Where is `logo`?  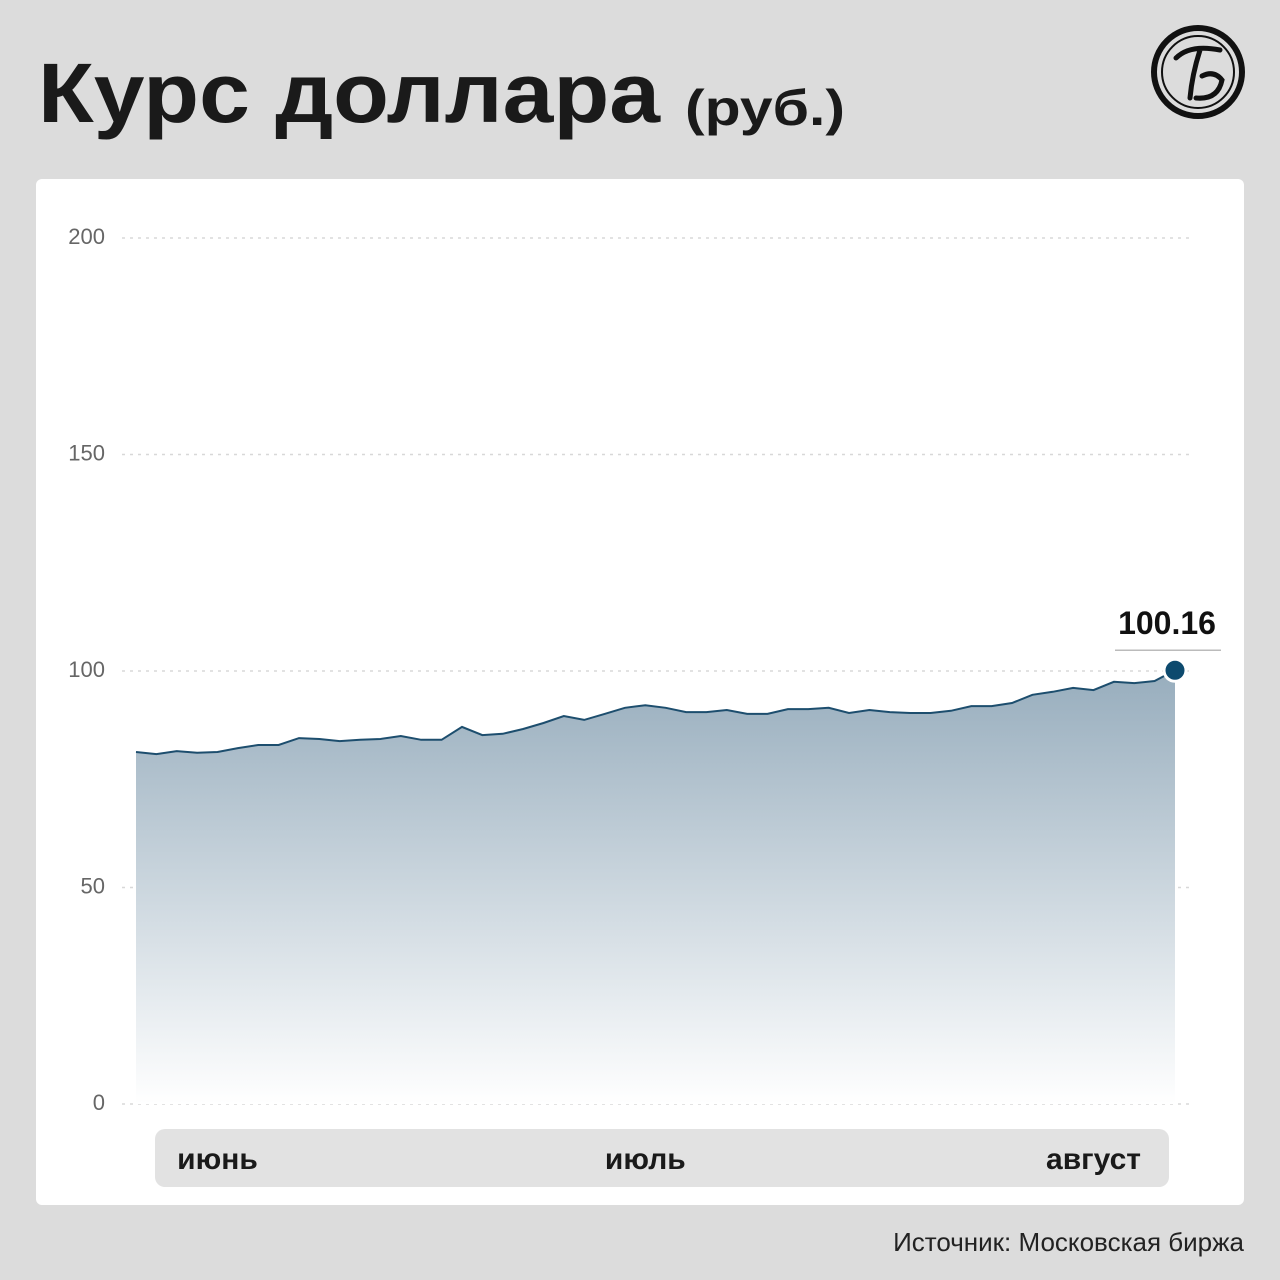 logo is located at coordinates (1198, 72).